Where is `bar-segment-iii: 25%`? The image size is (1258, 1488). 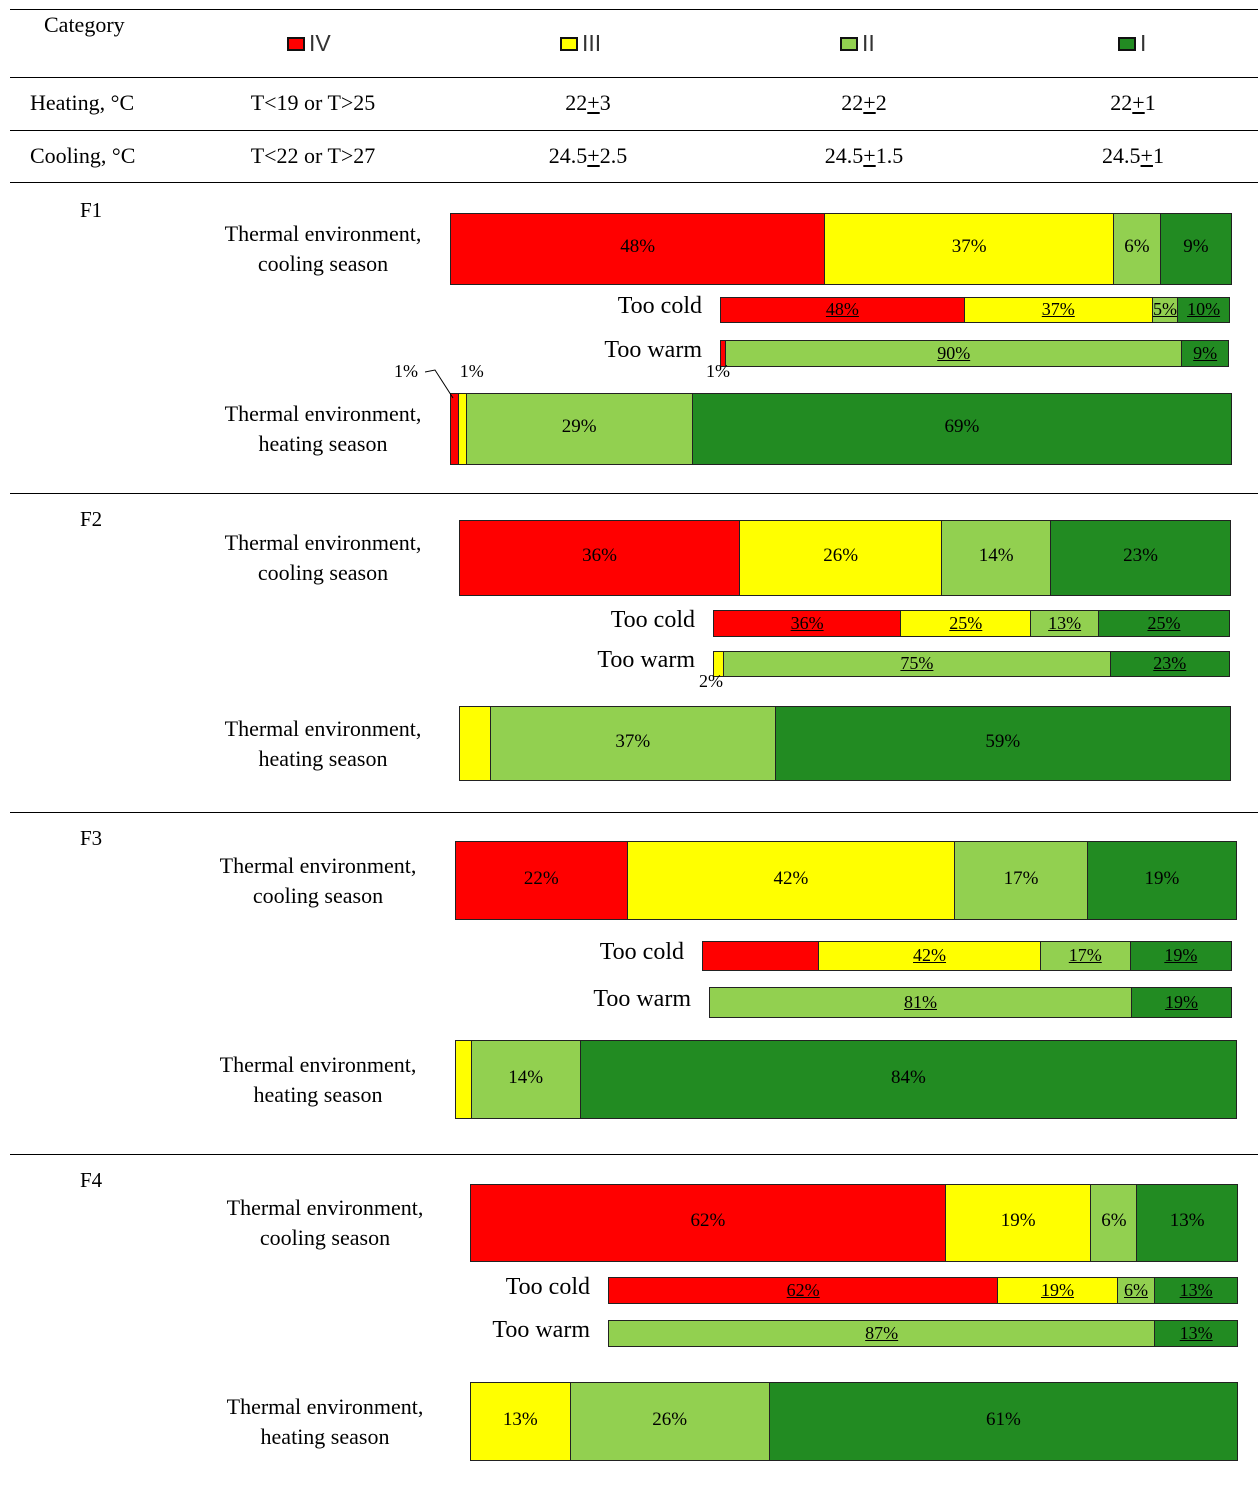
bar-segment-iii: 25% is located at coordinates (966, 623).